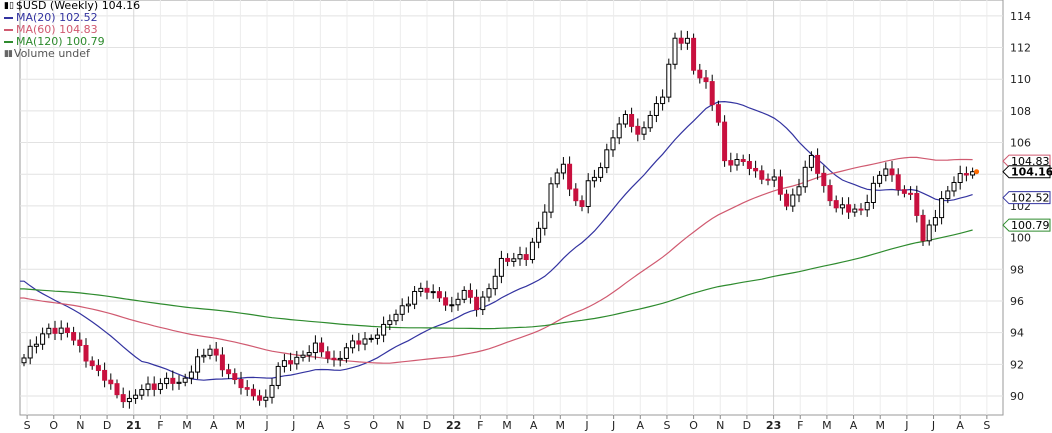 The height and width of the screenshot is (433, 1052). Describe the element at coordinates (1030, 198) in the screenshot. I see `ma-tag-1-label: 102.52` at that location.